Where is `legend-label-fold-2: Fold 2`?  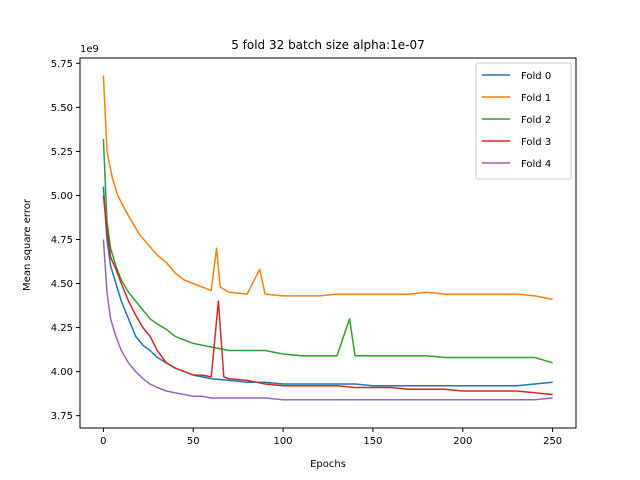 legend-label-fold-2: Fold 2 is located at coordinates (536, 120).